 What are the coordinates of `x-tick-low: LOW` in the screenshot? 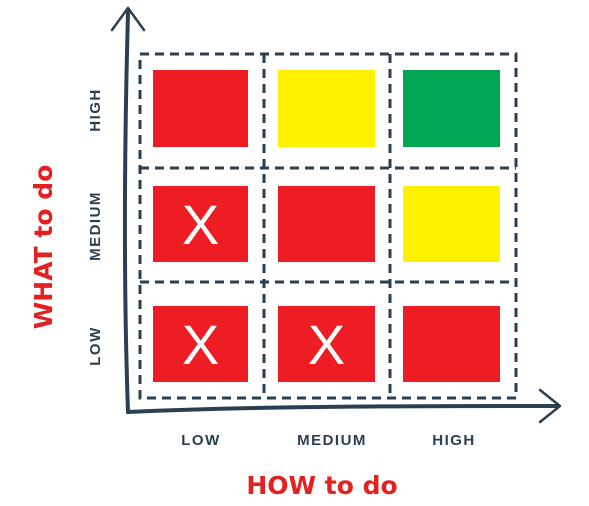 It's located at (201, 440).